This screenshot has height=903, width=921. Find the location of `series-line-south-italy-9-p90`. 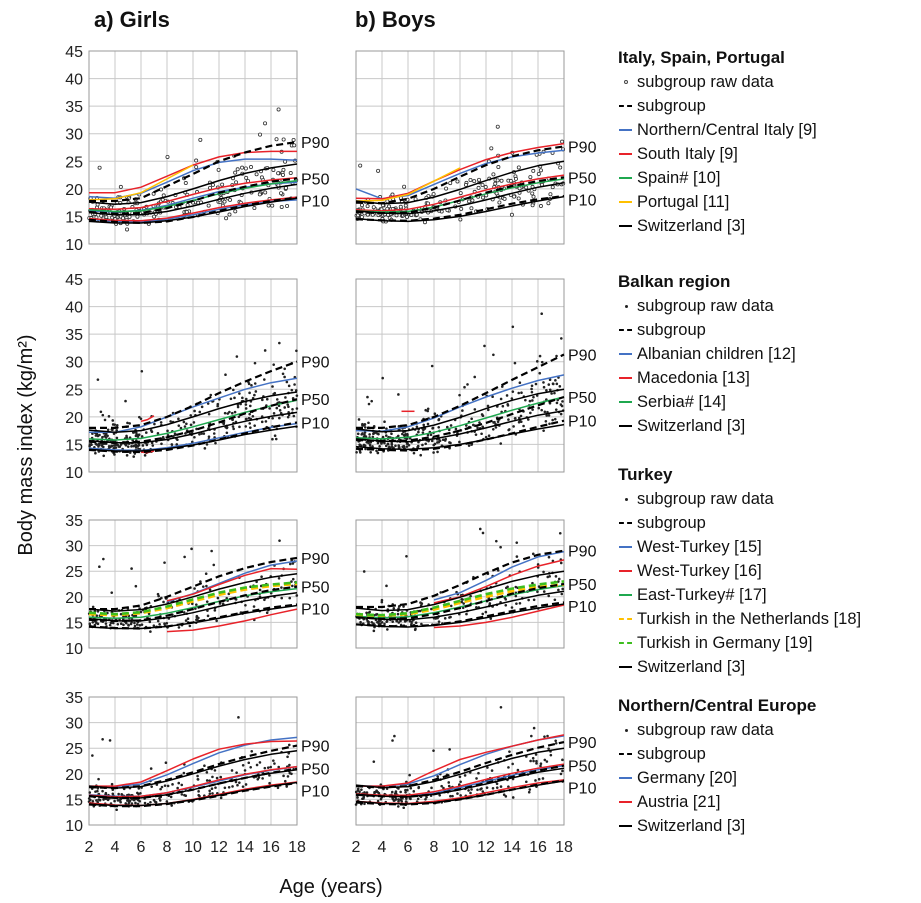

series-line-south-italy-9-p90 is located at coordinates (460, 171).